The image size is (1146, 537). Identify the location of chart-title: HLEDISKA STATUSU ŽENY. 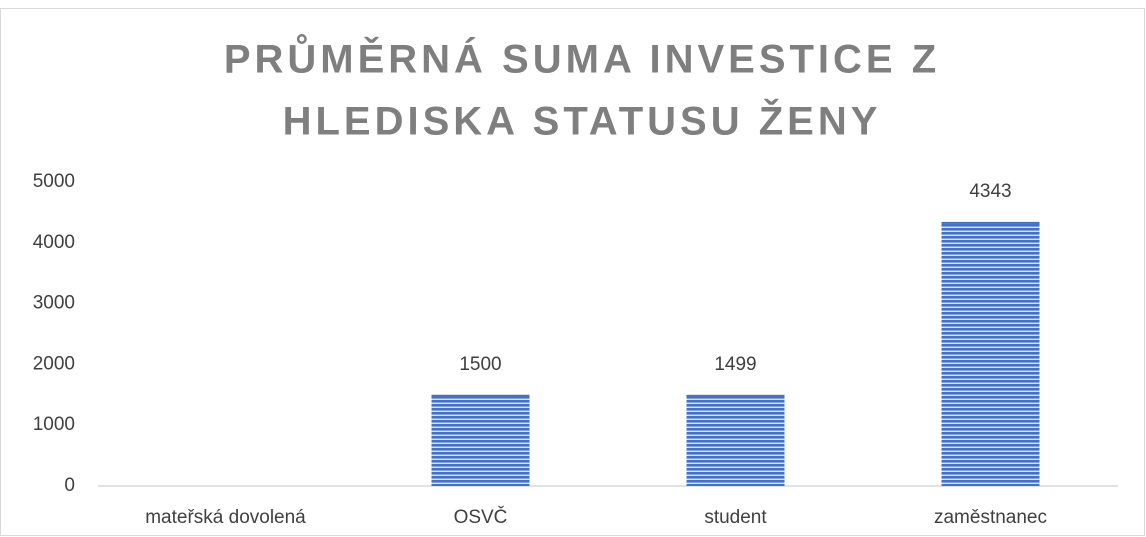
(582, 121).